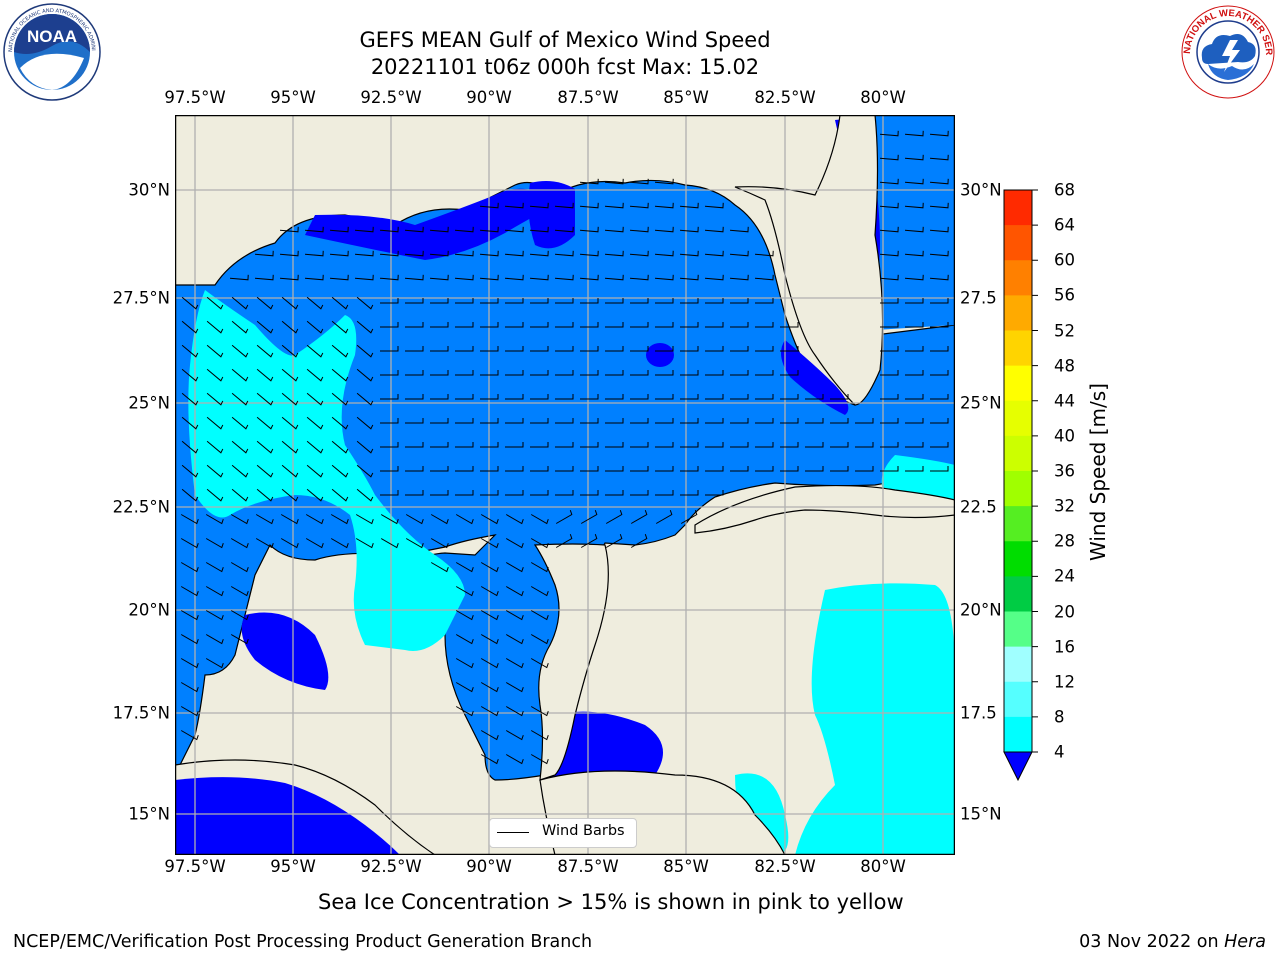  Describe the element at coordinates (978, 507) in the screenshot. I see `lat-label-right: 22.5` at that location.